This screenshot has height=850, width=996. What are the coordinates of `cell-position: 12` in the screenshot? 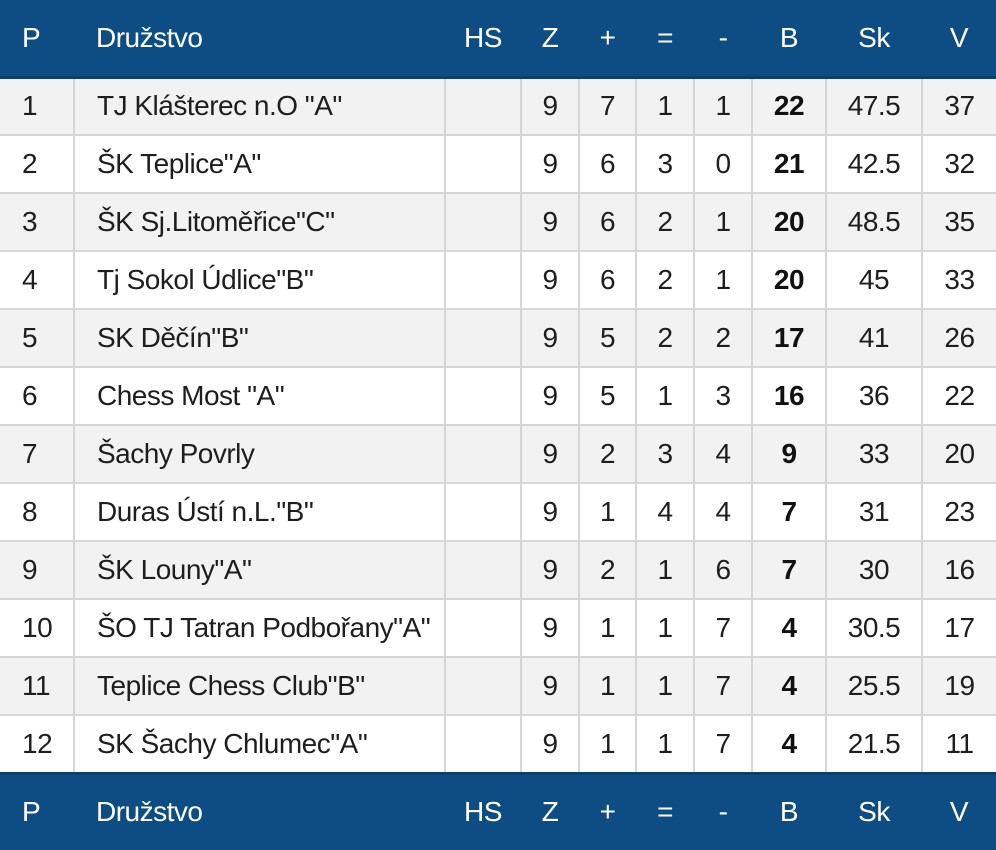 It's located at (37, 744).